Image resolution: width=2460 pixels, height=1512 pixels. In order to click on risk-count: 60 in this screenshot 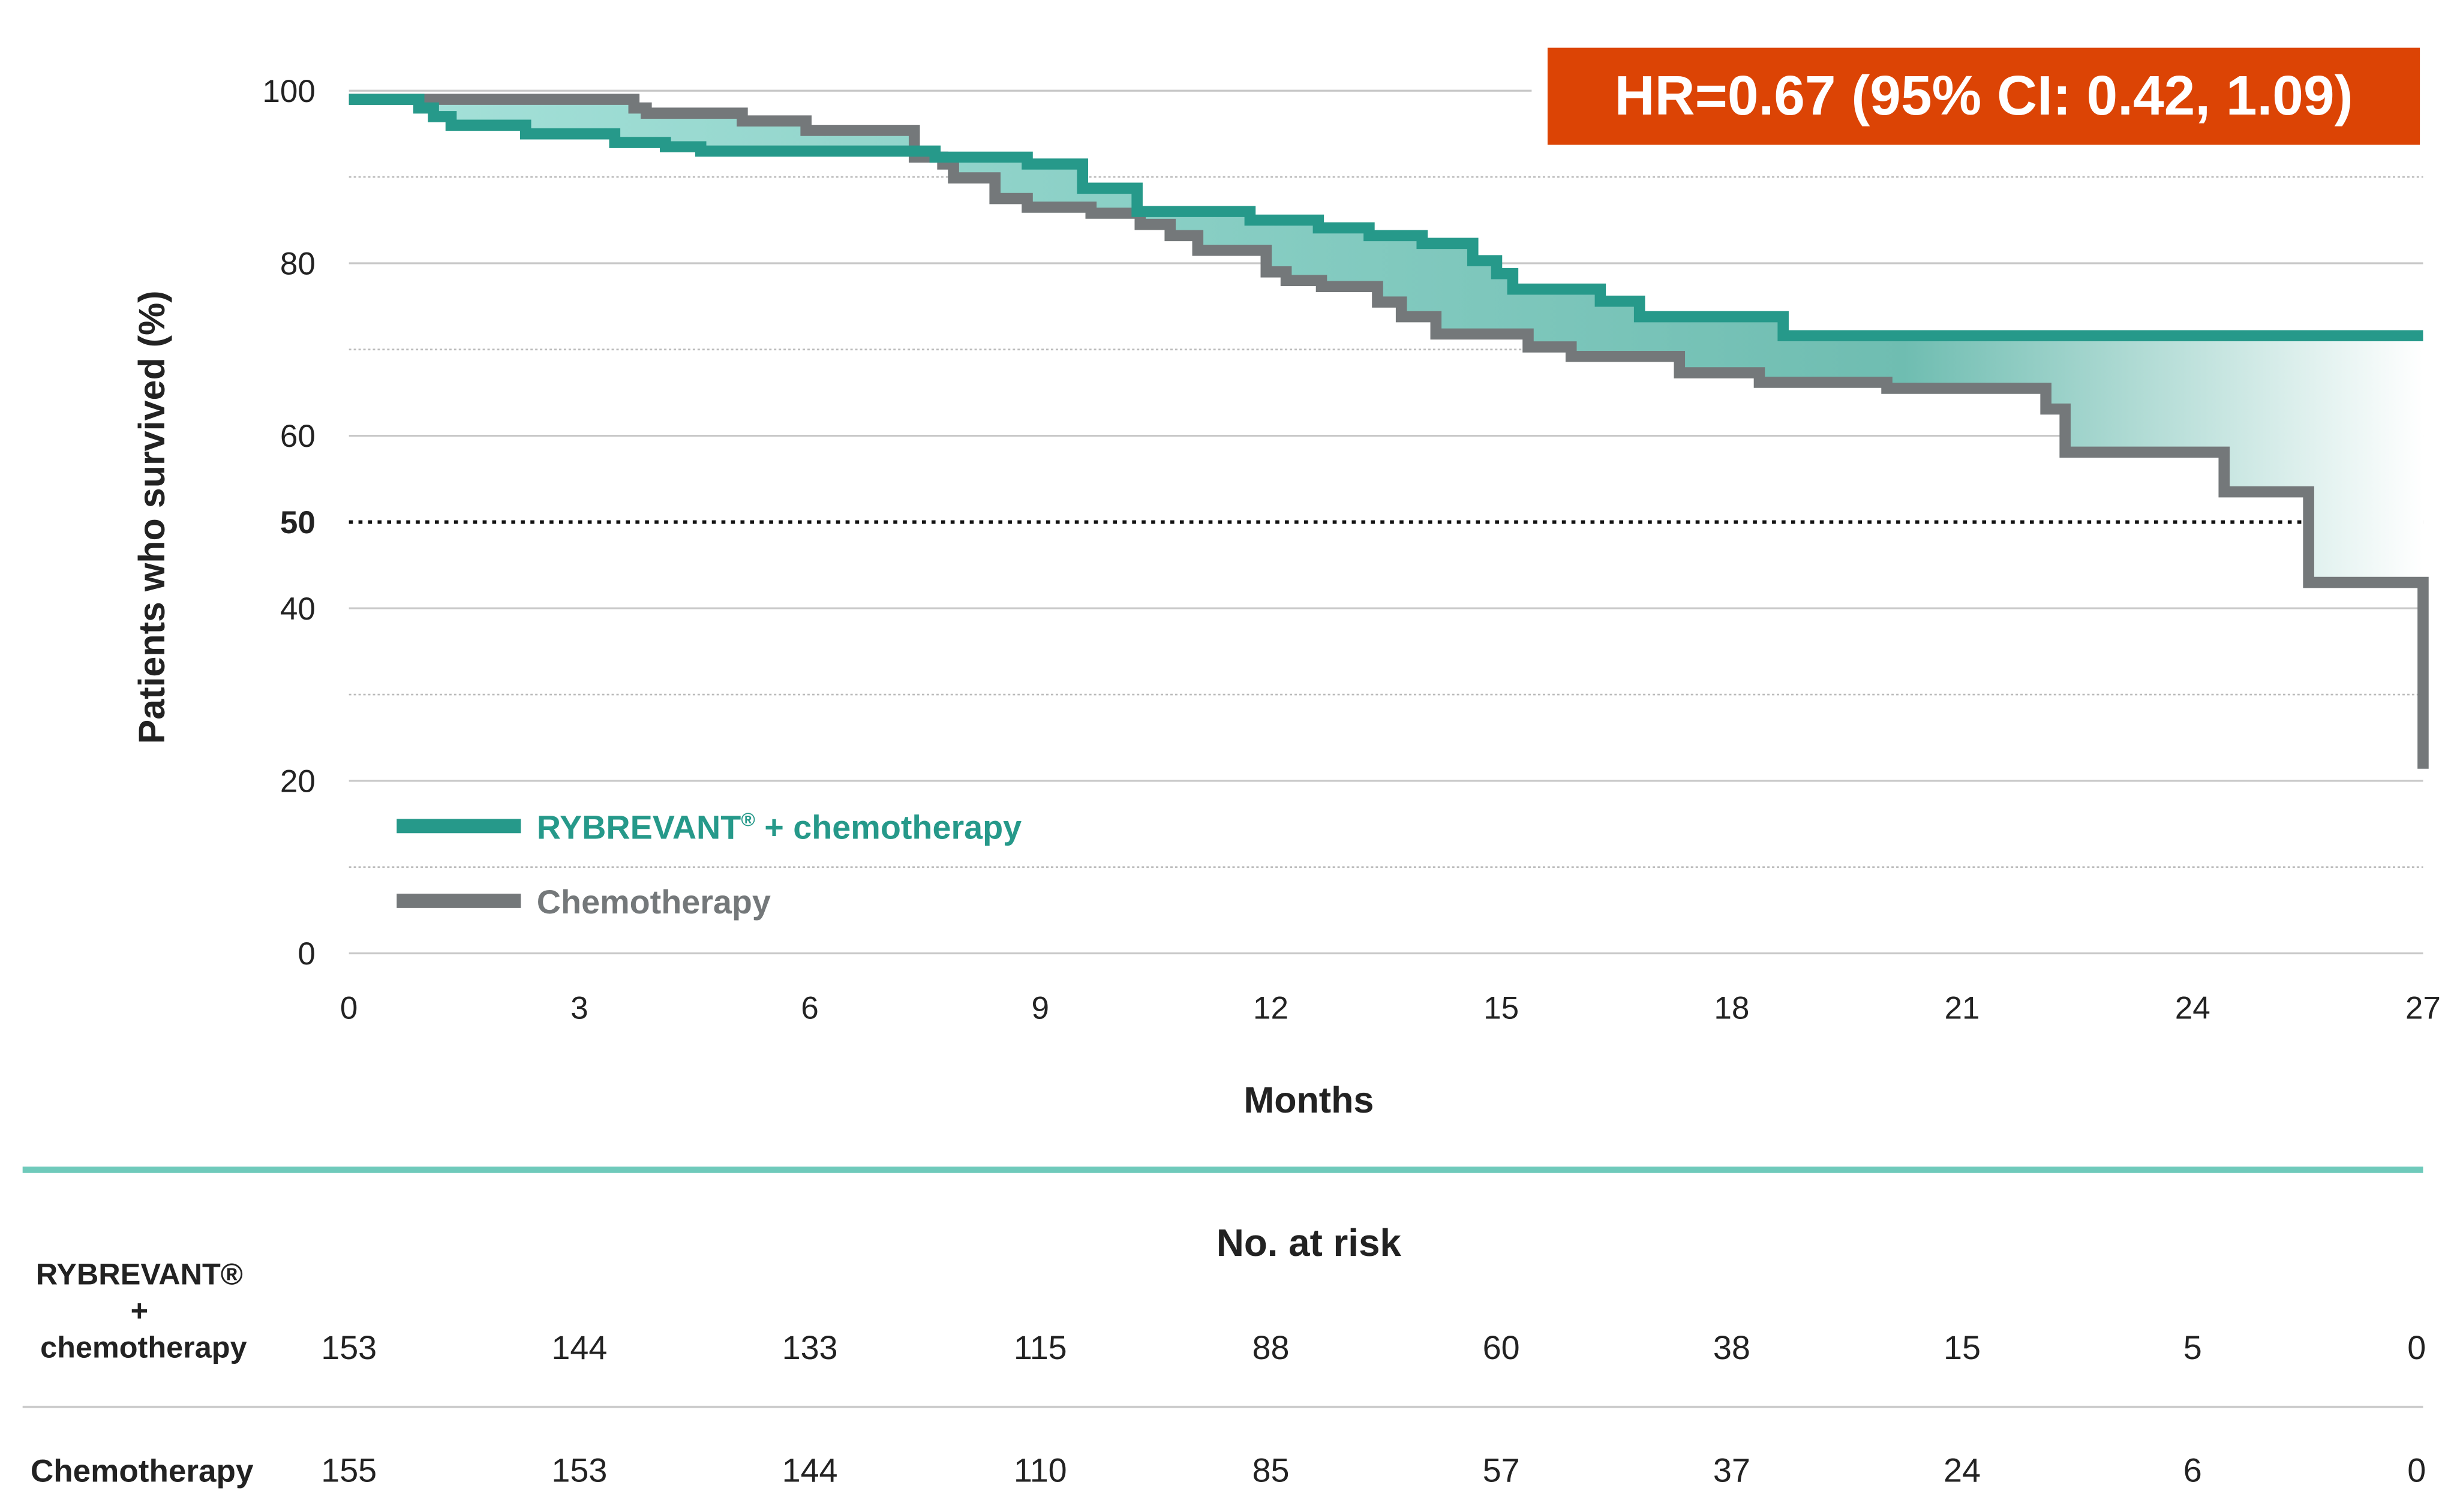, I will do `click(1501, 1347)`.